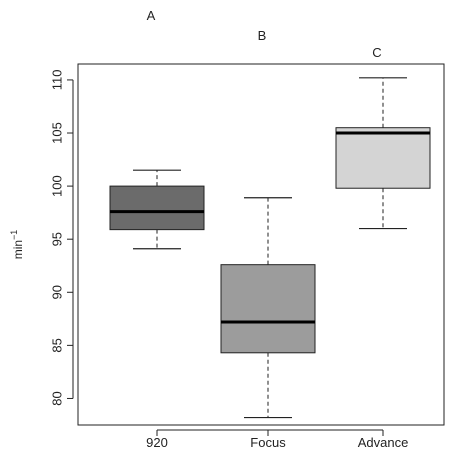  What do you see at coordinates (57, 398) in the screenshot?
I see `y-tick-label: 80` at bounding box center [57, 398].